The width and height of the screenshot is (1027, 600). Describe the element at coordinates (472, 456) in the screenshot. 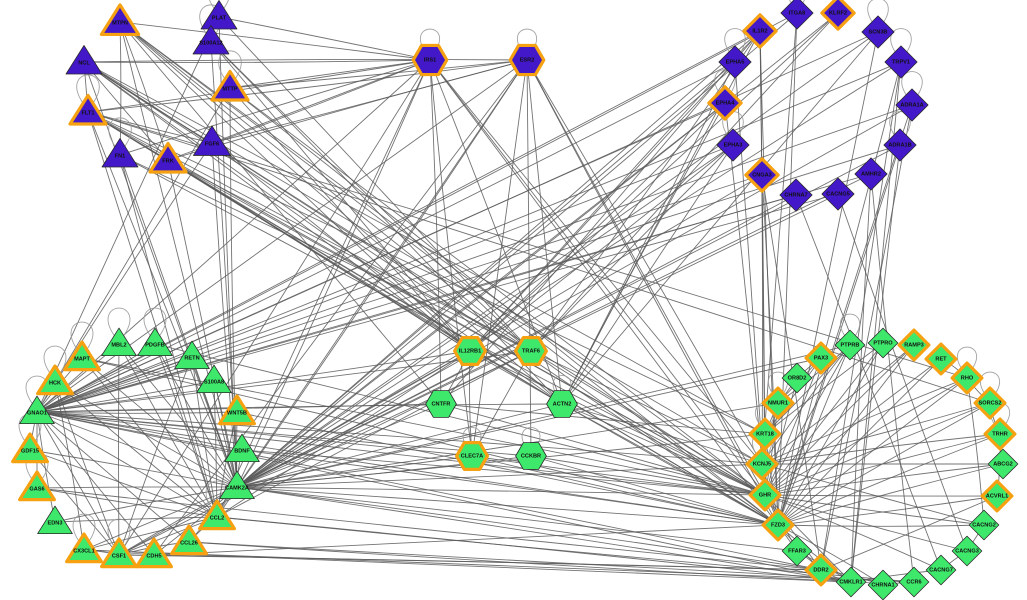

I see `graph-node-clec7a` at that location.